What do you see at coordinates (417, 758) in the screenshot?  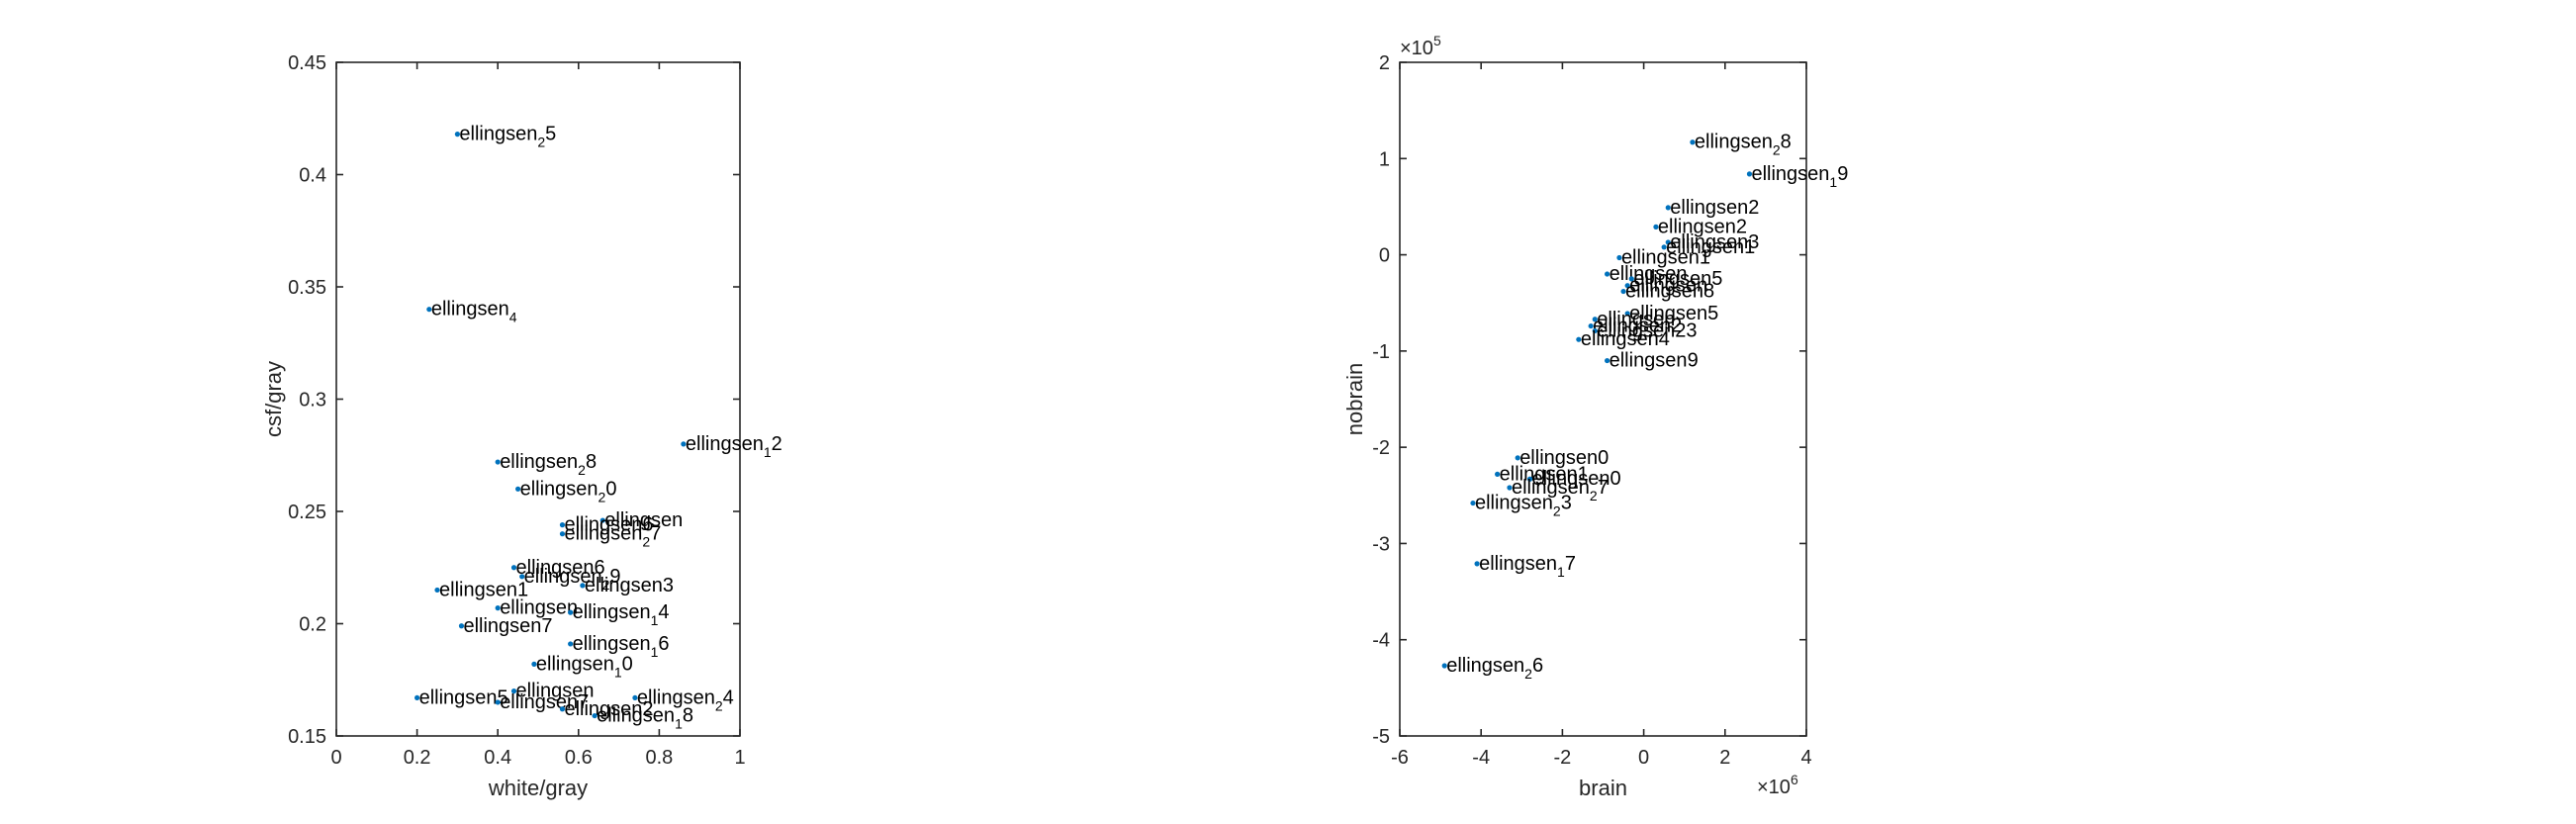 I see `x-tick-label: 0.2` at bounding box center [417, 758].